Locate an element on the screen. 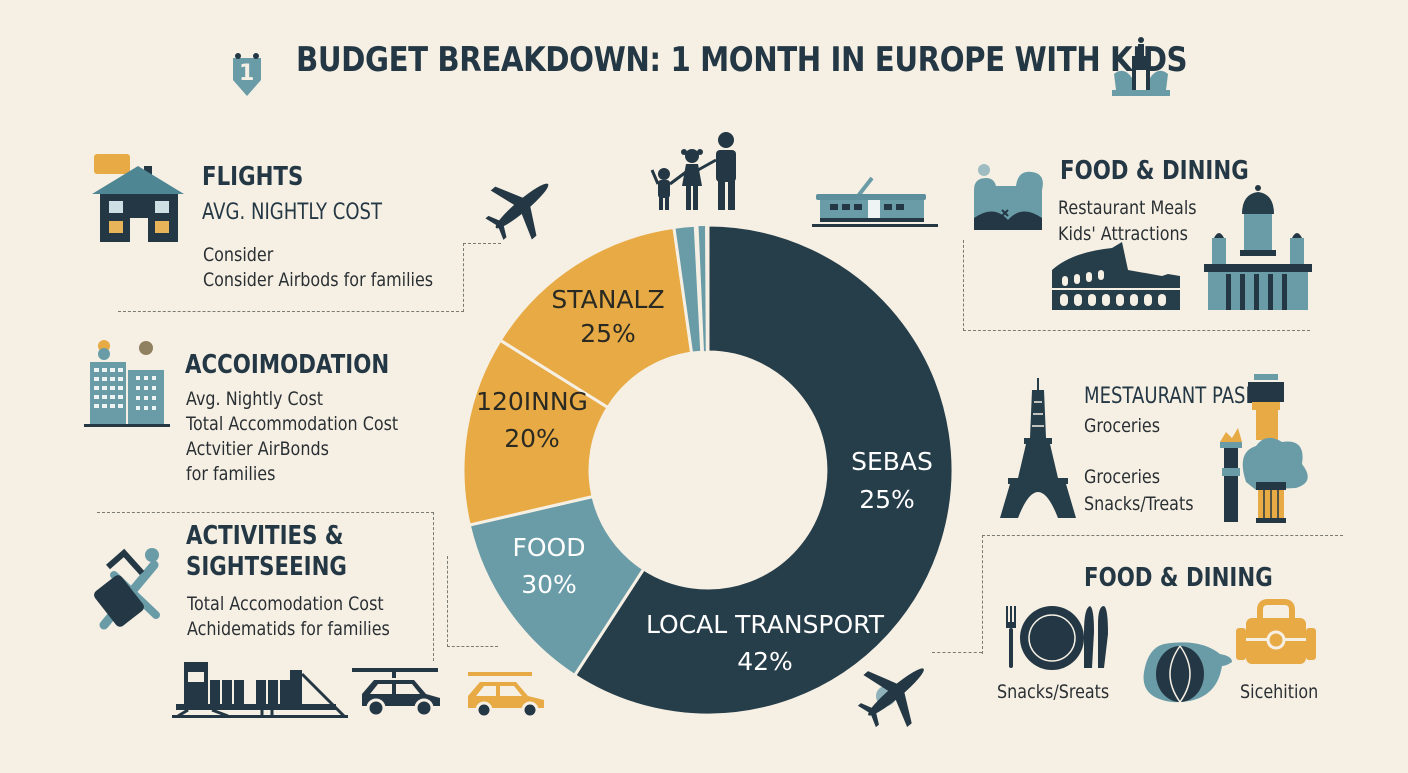  tram-icon is located at coordinates (875, 199).